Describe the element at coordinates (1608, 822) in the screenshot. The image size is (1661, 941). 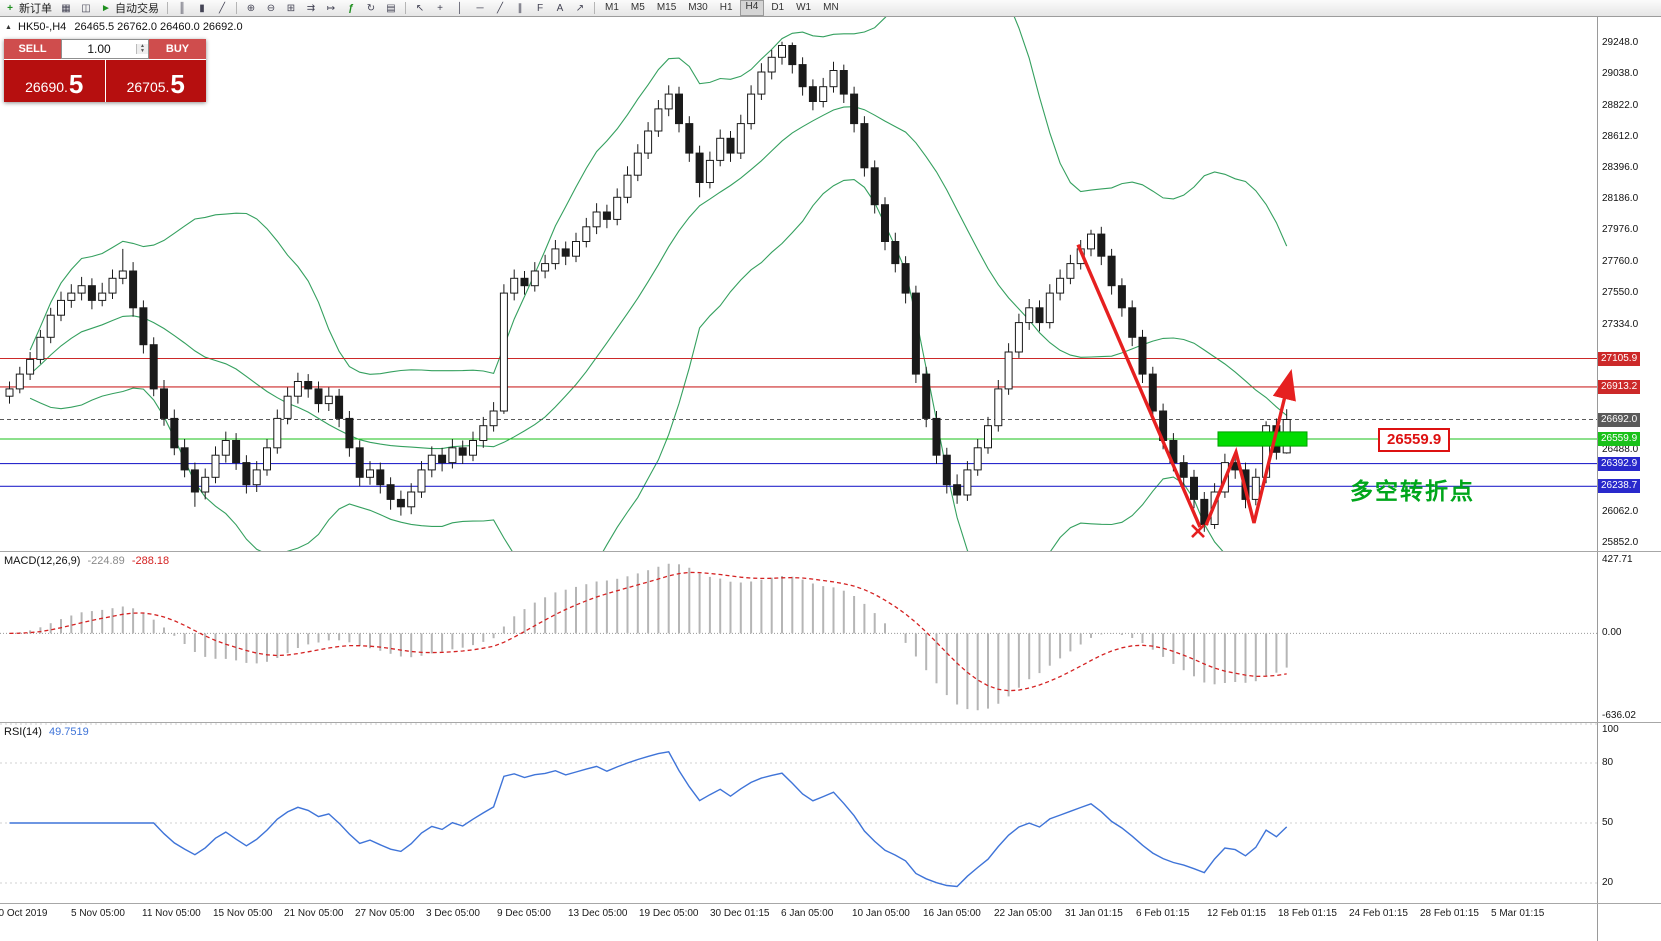
I see `price-tick: 50` at that location.